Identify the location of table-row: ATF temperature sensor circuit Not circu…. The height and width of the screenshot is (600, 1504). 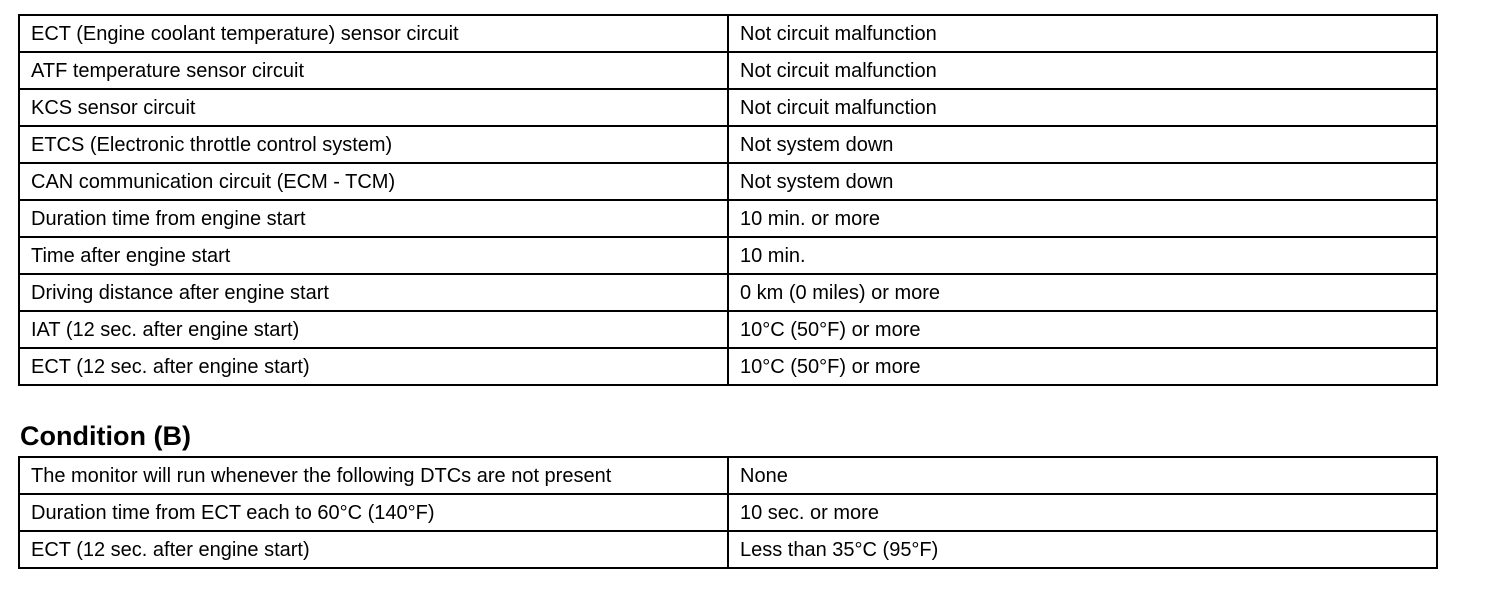
(728, 70).